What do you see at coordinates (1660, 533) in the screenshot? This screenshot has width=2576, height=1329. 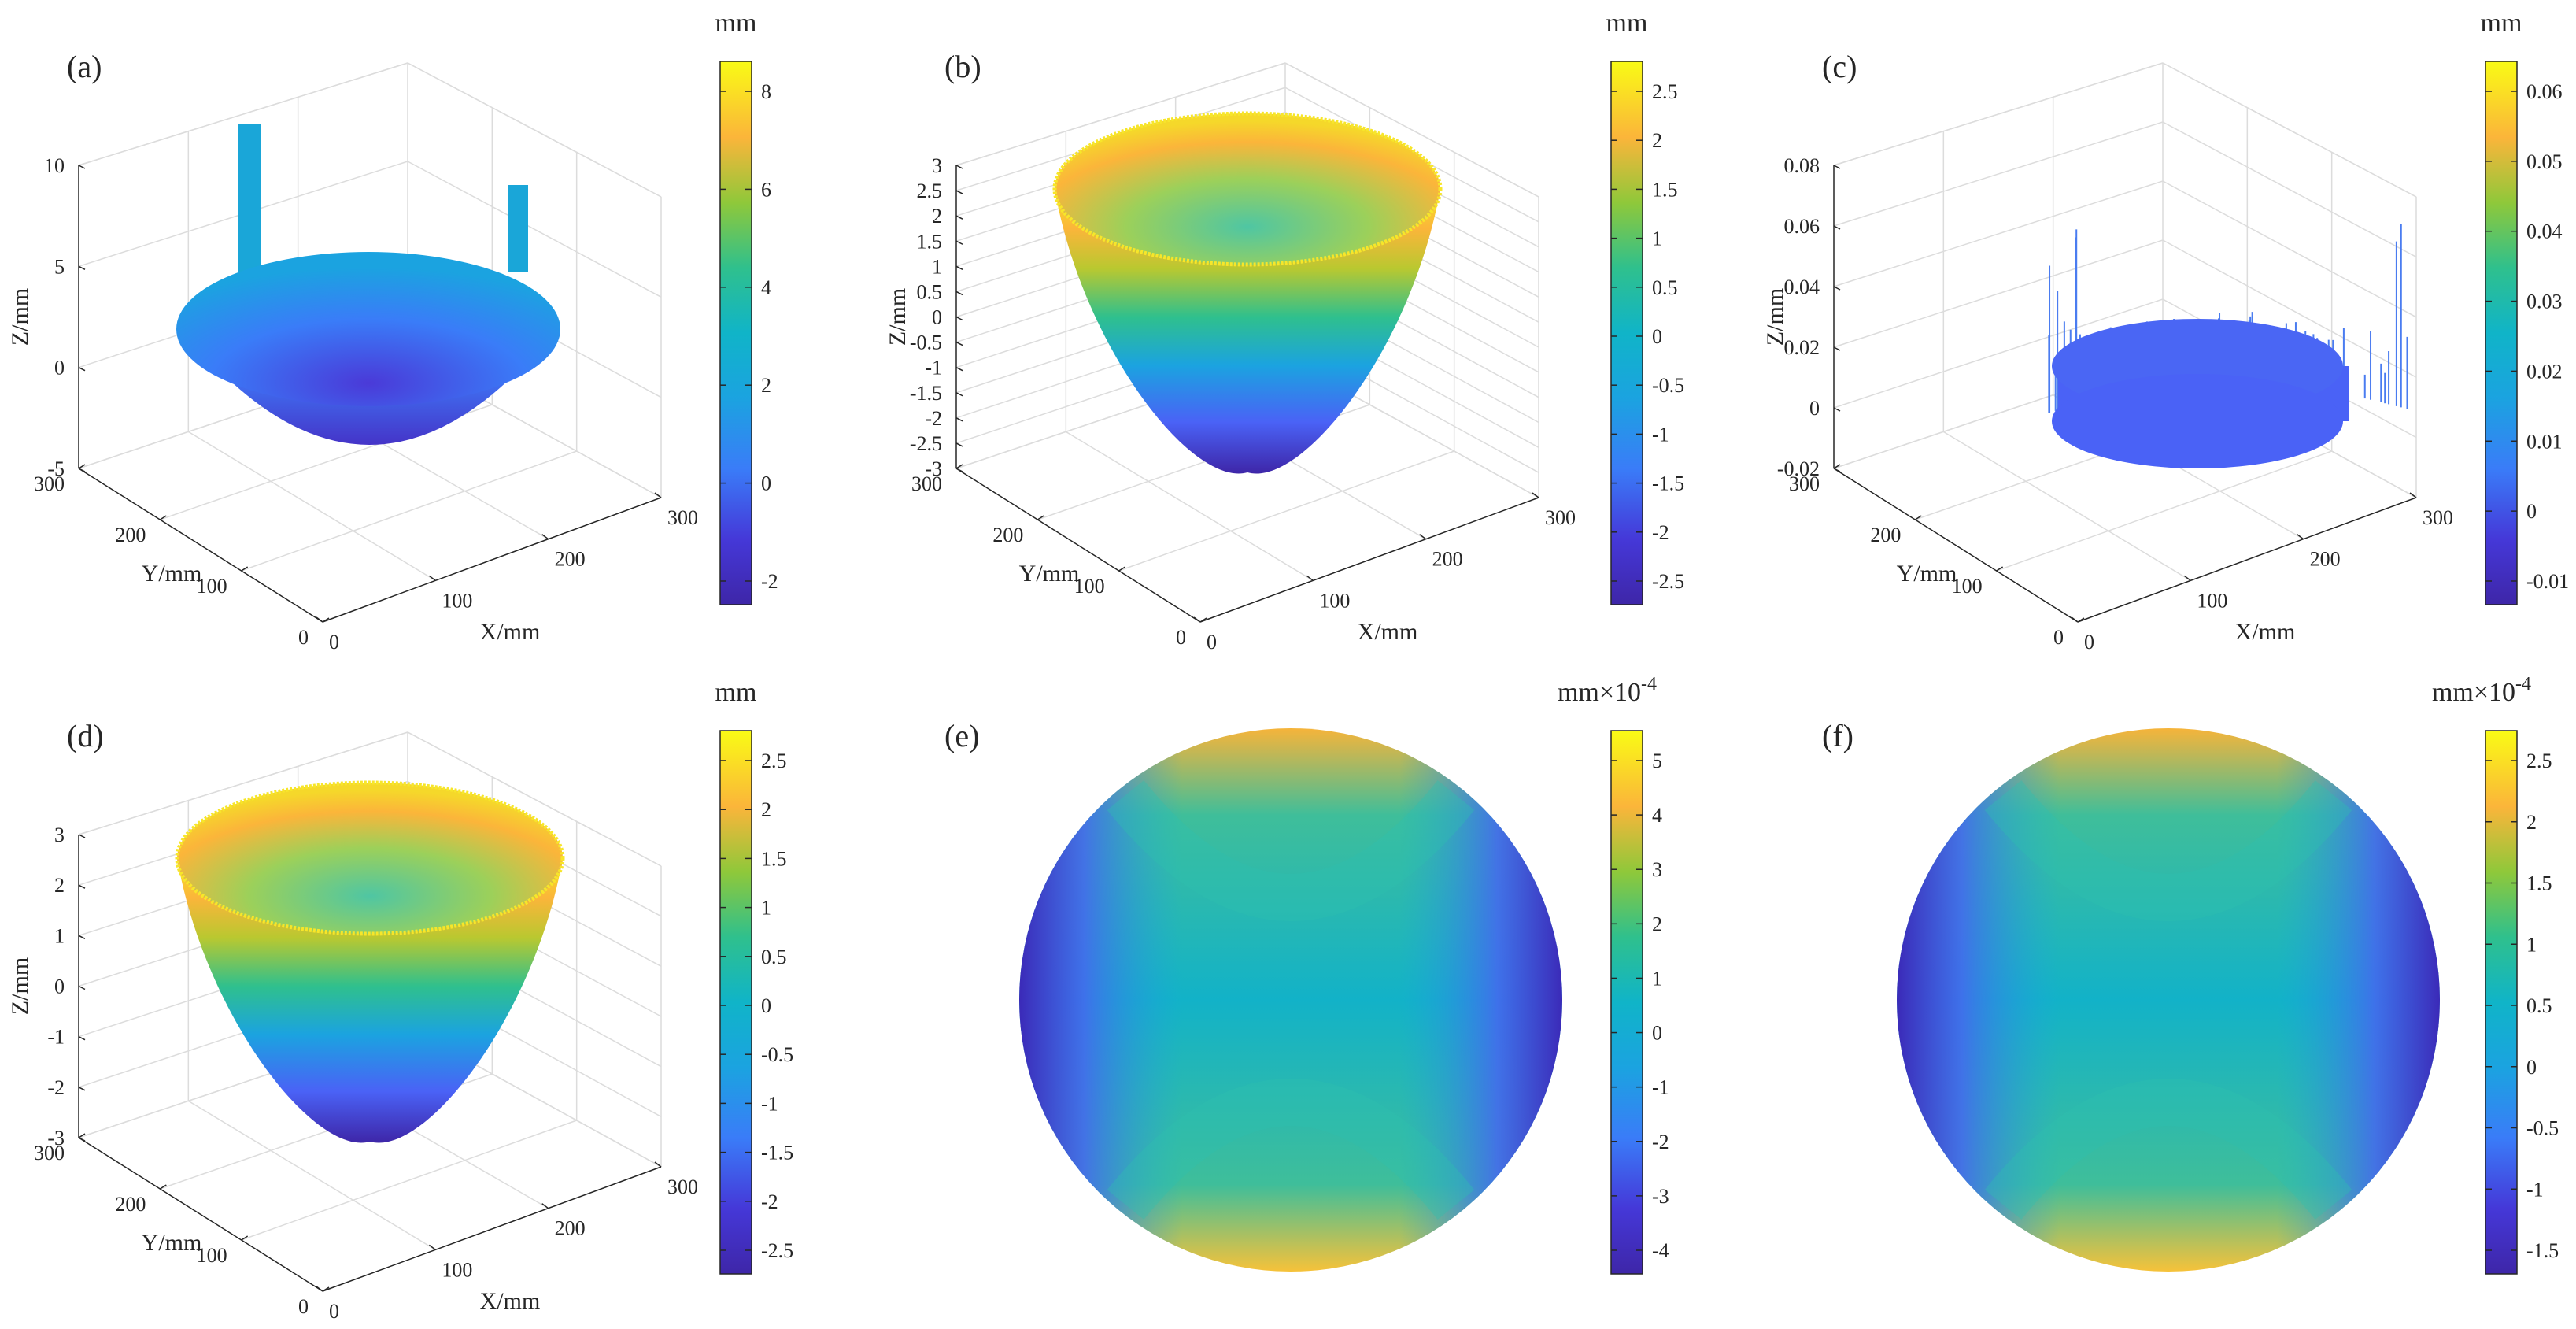 I see `colorbar-tick-label: -2` at bounding box center [1660, 533].